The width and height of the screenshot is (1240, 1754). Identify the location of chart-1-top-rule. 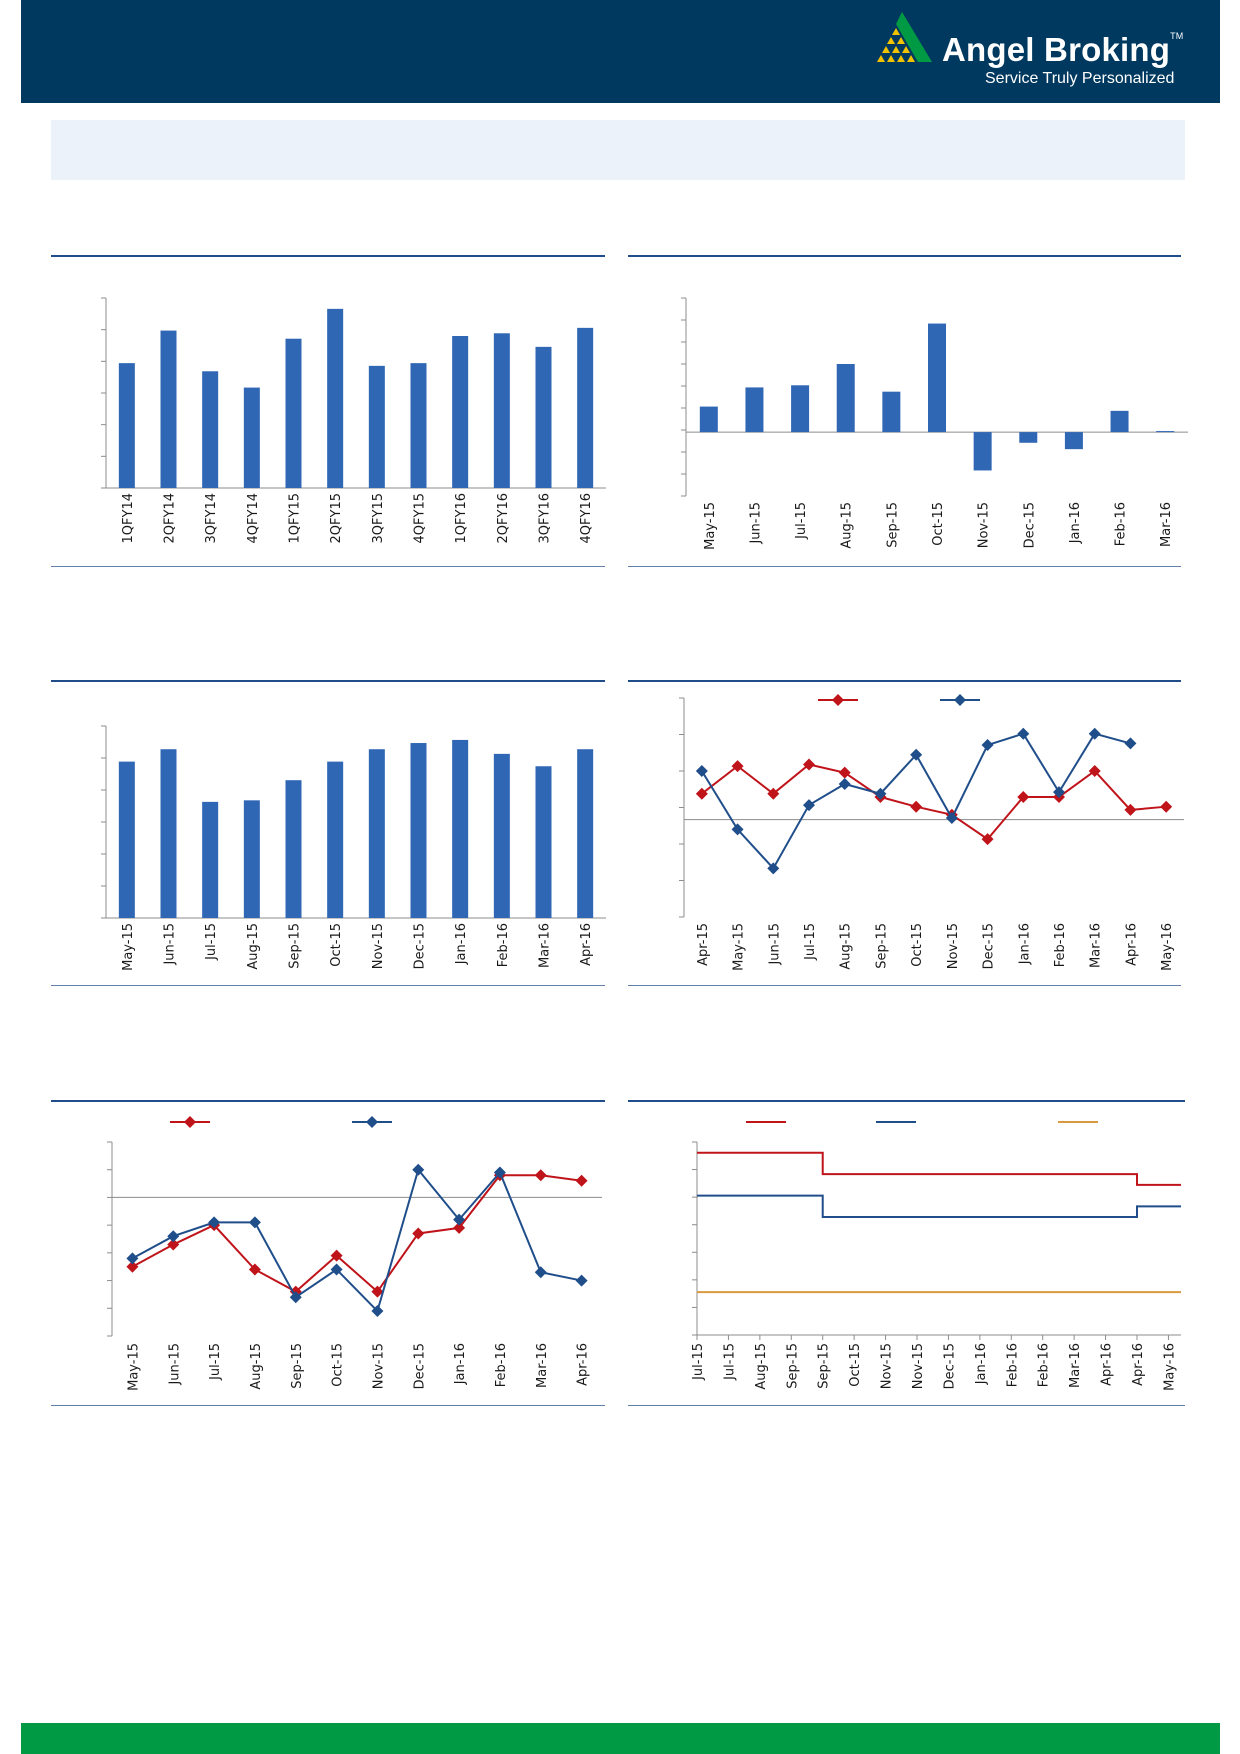
(328, 256).